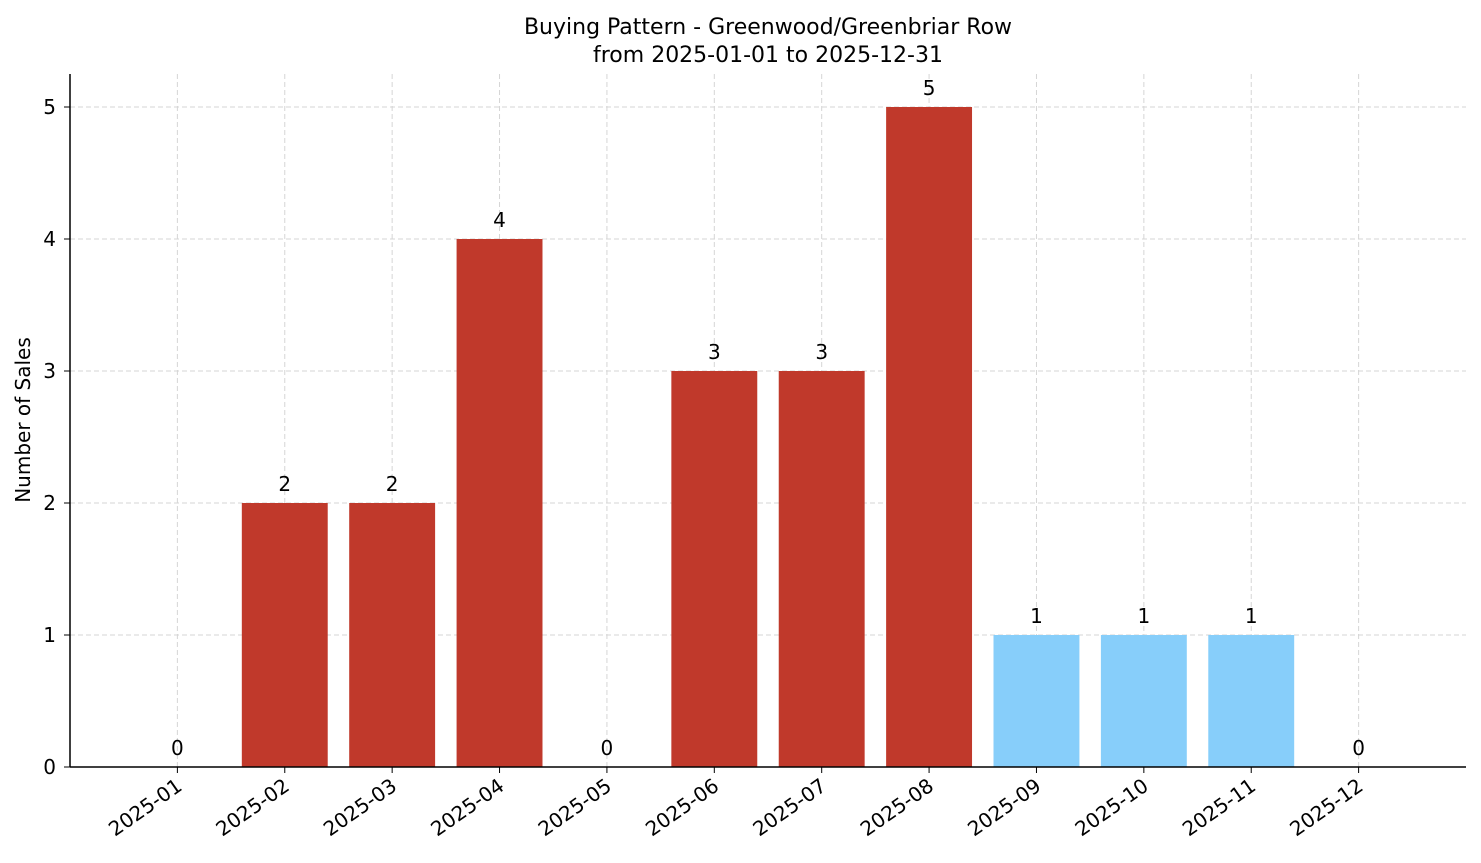 This screenshot has height=863, width=1481. I want to click on y-axis-label: Number of Sales, so click(23, 420).